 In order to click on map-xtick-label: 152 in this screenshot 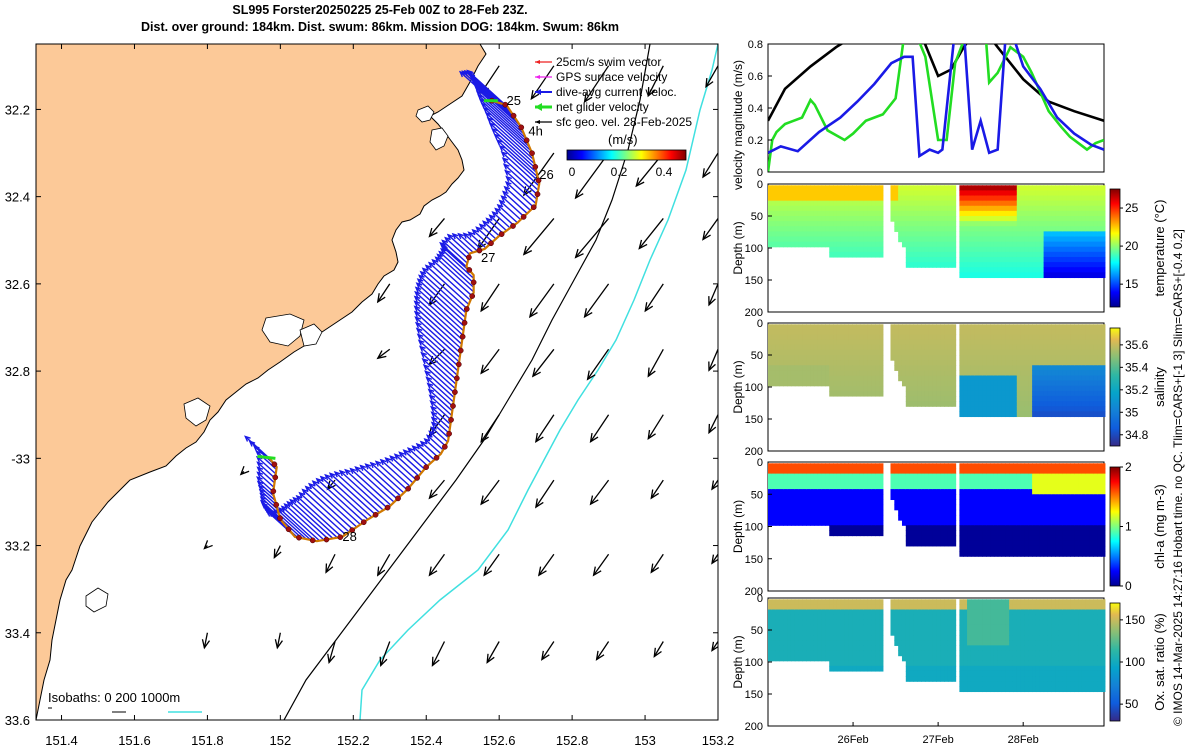, I will do `click(281, 740)`.